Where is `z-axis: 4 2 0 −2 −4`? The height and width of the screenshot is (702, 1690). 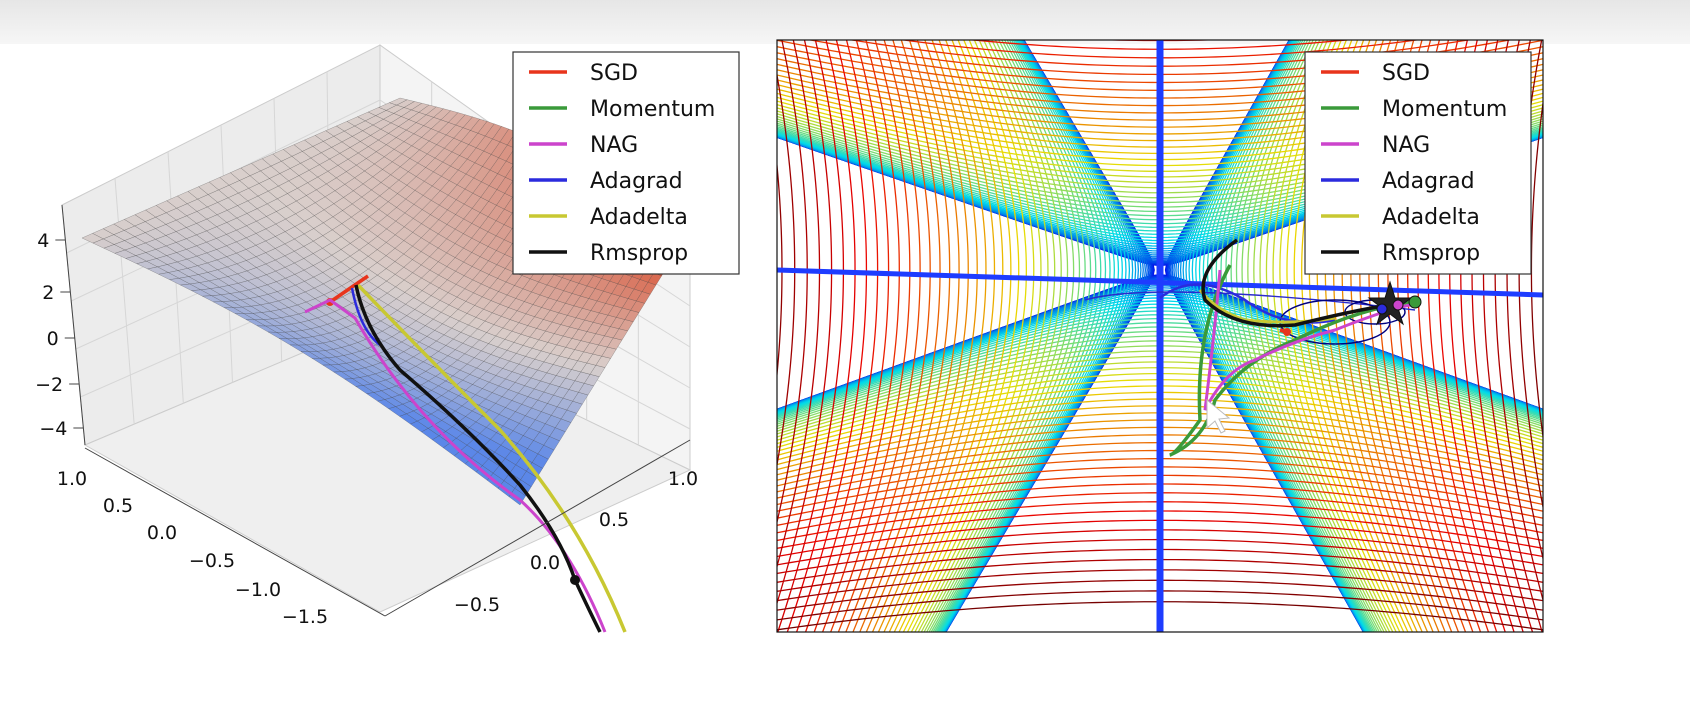 z-axis: 4 2 0 −2 −4 is located at coordinates (60, 325).